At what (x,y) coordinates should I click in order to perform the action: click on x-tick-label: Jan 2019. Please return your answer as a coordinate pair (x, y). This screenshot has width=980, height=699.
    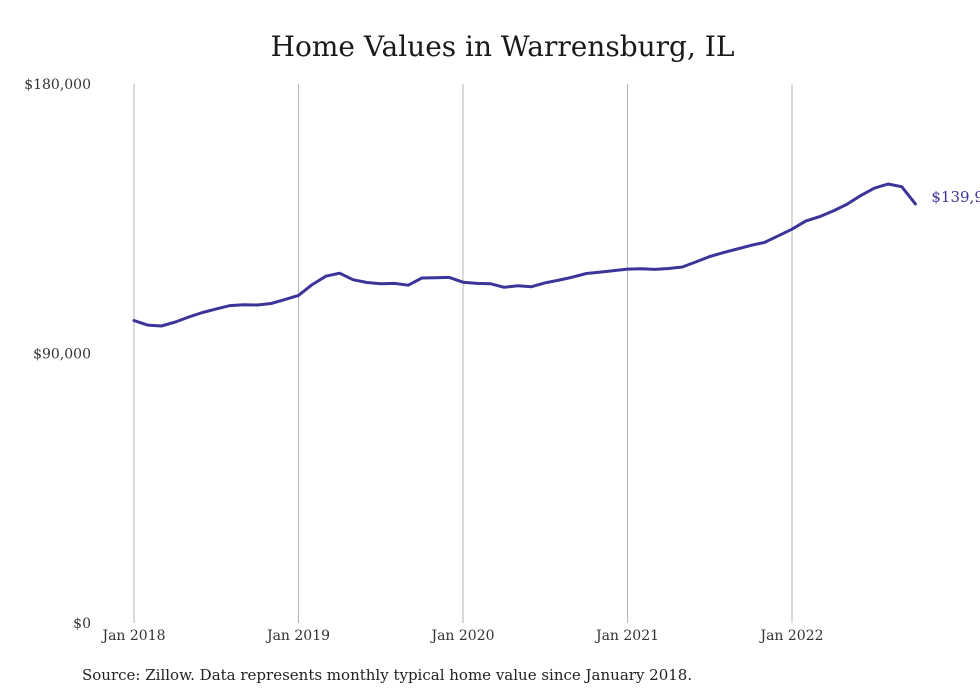
    Looking at the image, I should click on (297, 636).